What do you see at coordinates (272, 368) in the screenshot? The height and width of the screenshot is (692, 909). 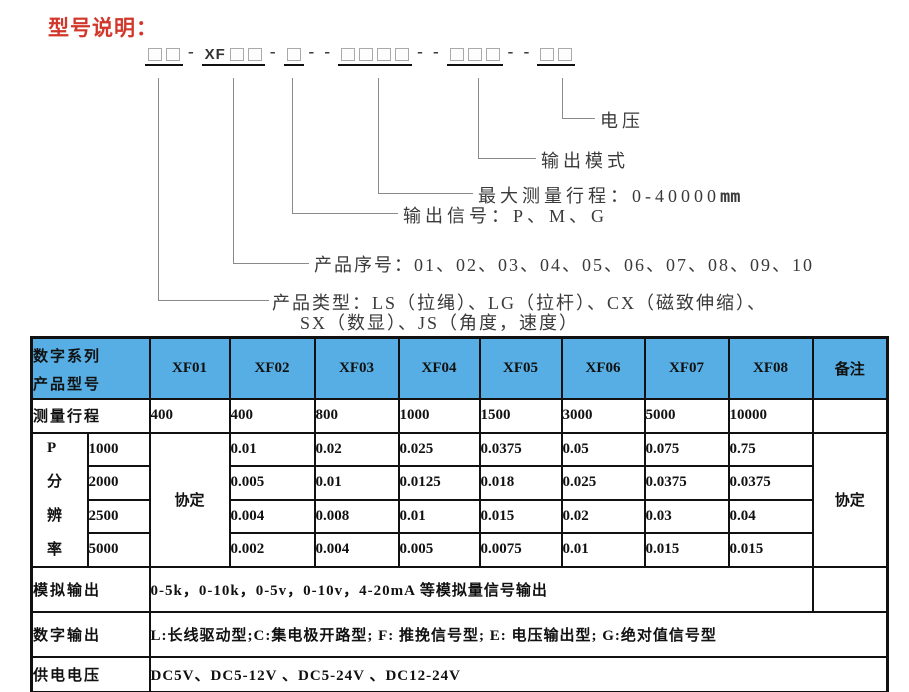 I see `header-xf02: XF02` at bounding box center [272, 368].